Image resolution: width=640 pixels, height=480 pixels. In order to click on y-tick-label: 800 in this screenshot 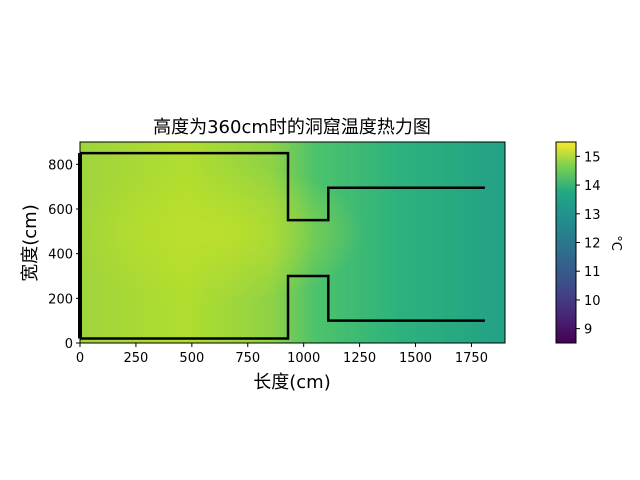, I will do `click(60, 165)`.